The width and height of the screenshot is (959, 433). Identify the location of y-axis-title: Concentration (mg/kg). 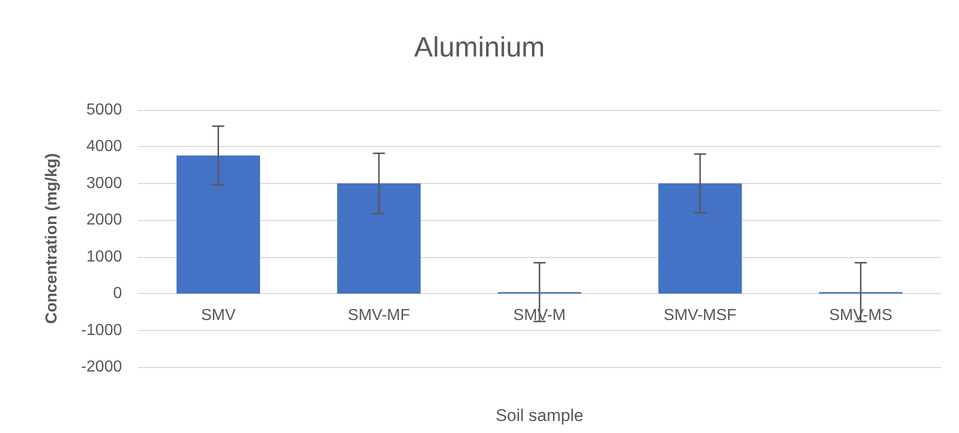
(52, 238).